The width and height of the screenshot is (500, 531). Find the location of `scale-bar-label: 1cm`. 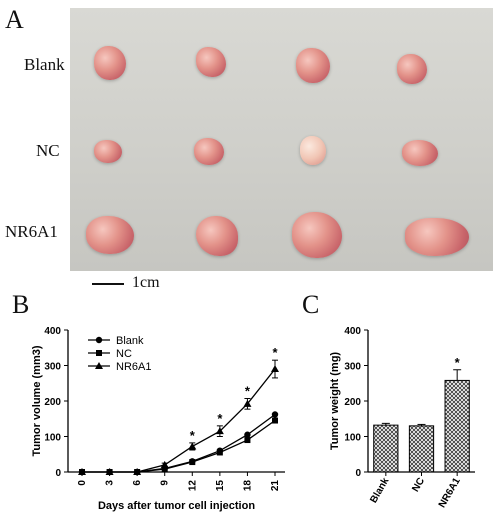

scale-bar-label: 1cm is located at coordinates (146, 282).